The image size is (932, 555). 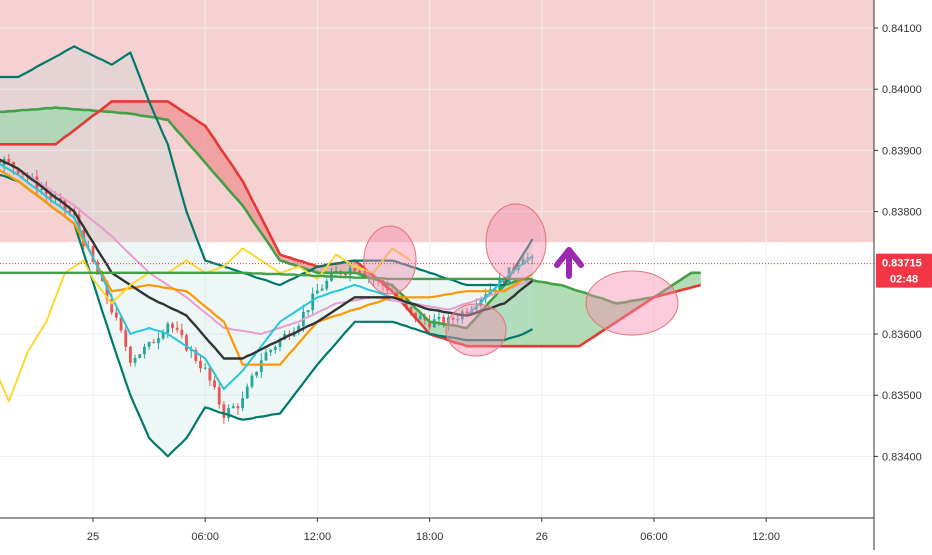 I want to click on countdown-label: 02:48, so click(x=904, y=280).